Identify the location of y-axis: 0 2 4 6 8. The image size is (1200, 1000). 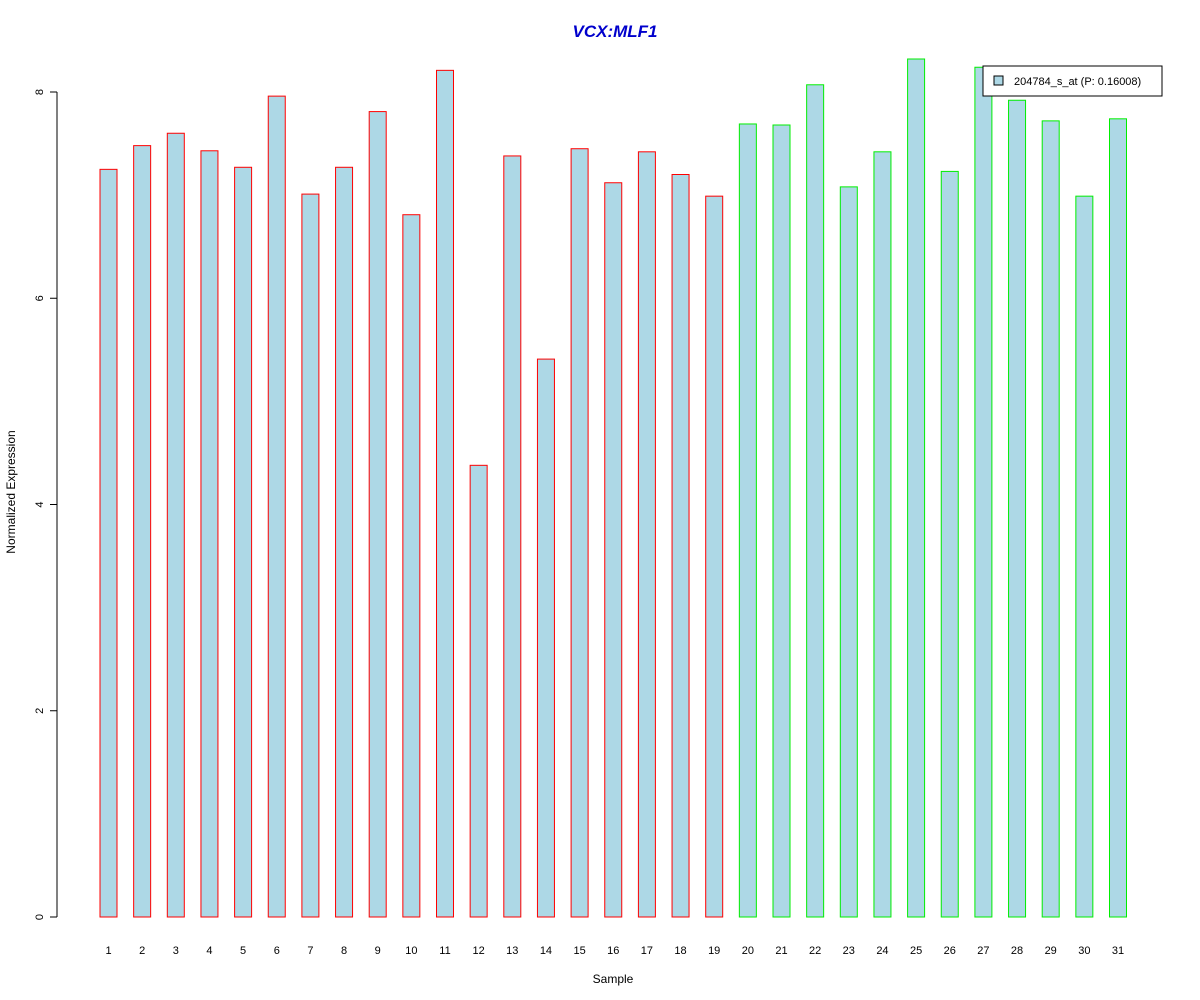
(46, 504).